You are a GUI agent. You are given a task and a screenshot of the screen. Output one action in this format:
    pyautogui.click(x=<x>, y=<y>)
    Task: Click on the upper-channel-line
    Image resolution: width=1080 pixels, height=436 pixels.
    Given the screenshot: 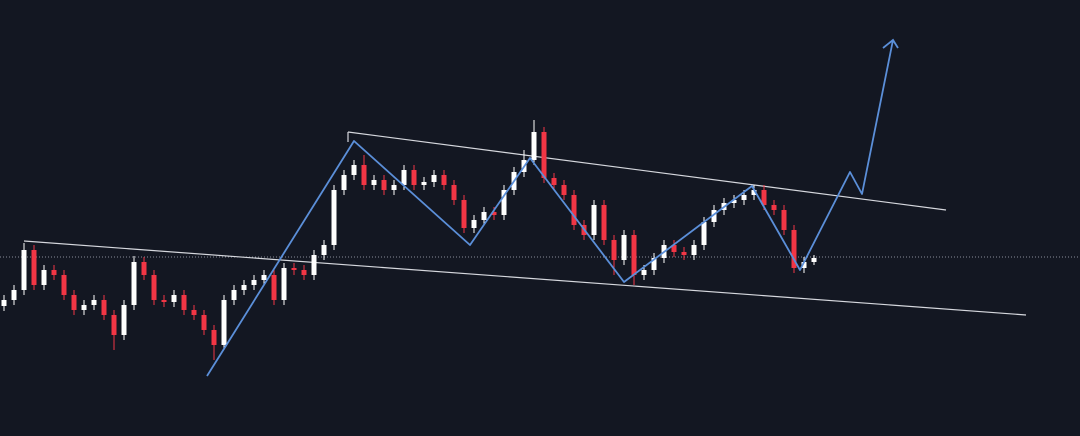 What is the action you would take?
    pyautogui.click(x=647, y=171)
    